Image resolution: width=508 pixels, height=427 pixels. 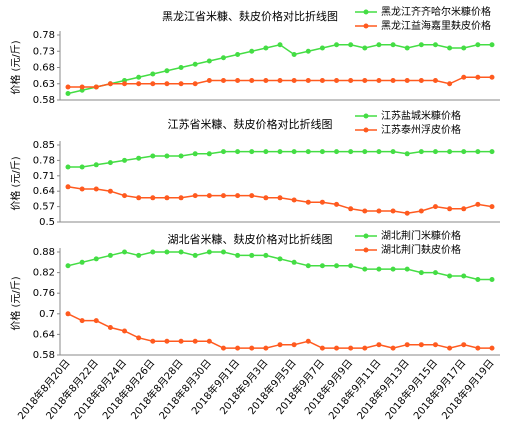 I want to click on series-line, so click(x=279, y=266).